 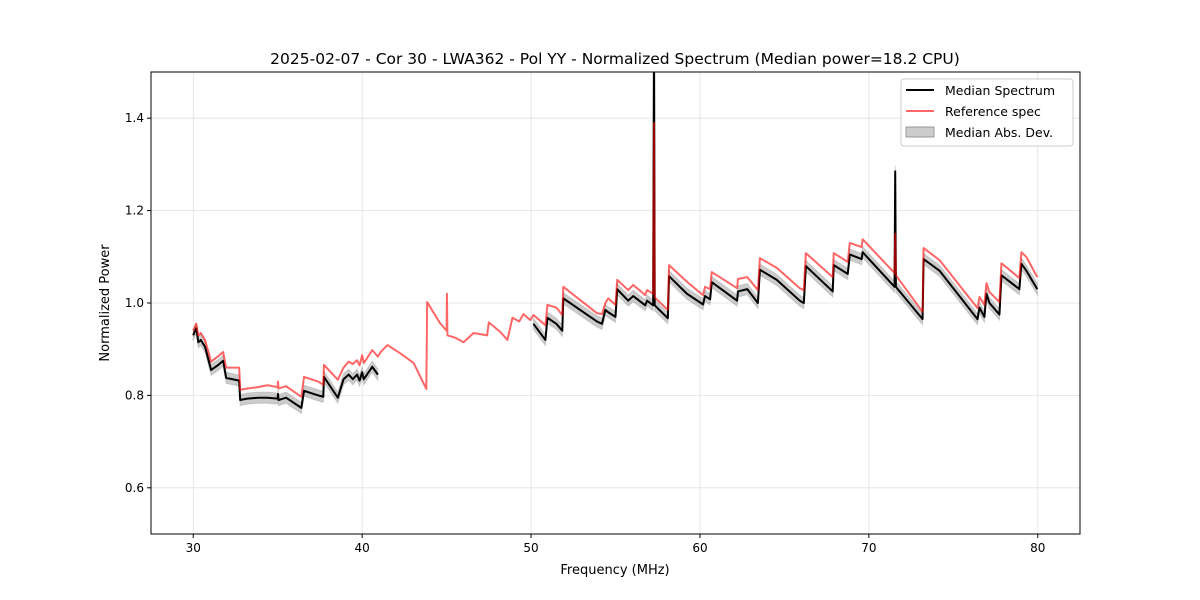 What do you see at coordinates (614, 570) in the screenshot?
I see `x-axis-label: Frequency (MHz)` at bounding box center [614, 570].